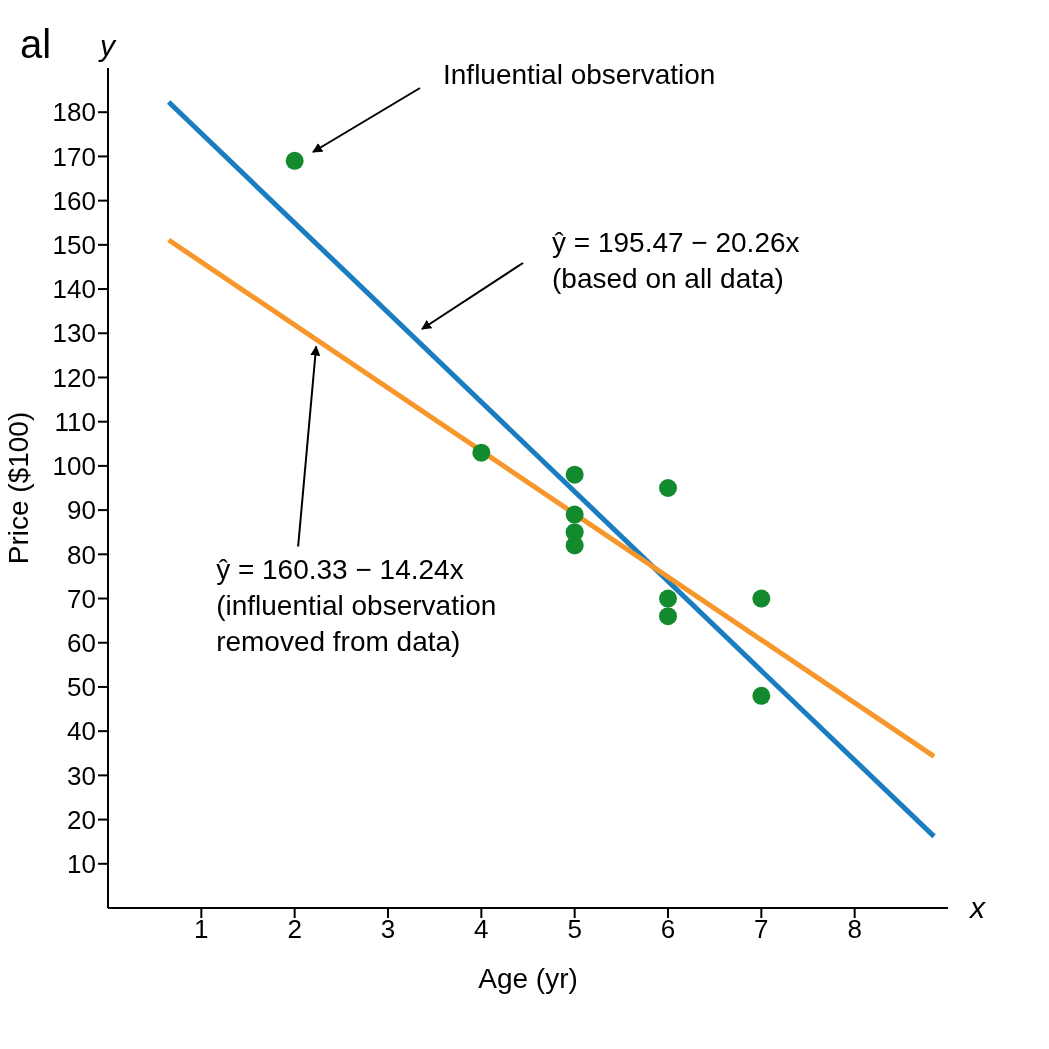 The width and height of the screenshot is (1049, 1049). What do you see at coordinates (81, 687) in the screenshot?
I see `y-tick-label: 50` at bounding box center [81, 687].